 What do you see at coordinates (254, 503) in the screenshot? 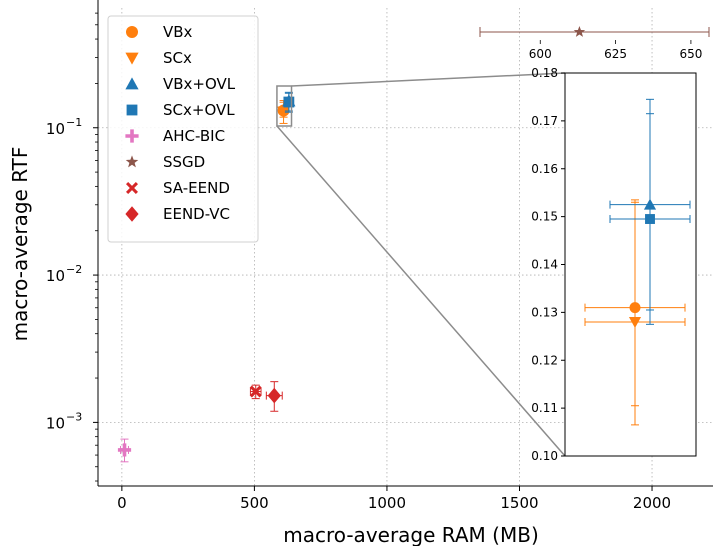
I see `x-tick-label: 500` at bounding box center [254, 503].